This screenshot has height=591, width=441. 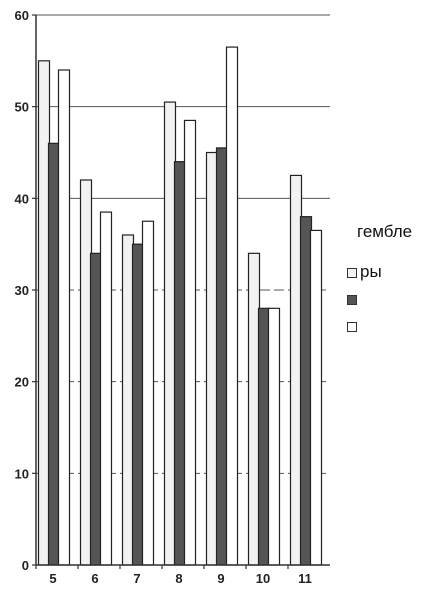 What do you see at coordinates (385, 231) in the screenshot?
I see `annotation-text-1: гембле` at bounding box center [385, 231].